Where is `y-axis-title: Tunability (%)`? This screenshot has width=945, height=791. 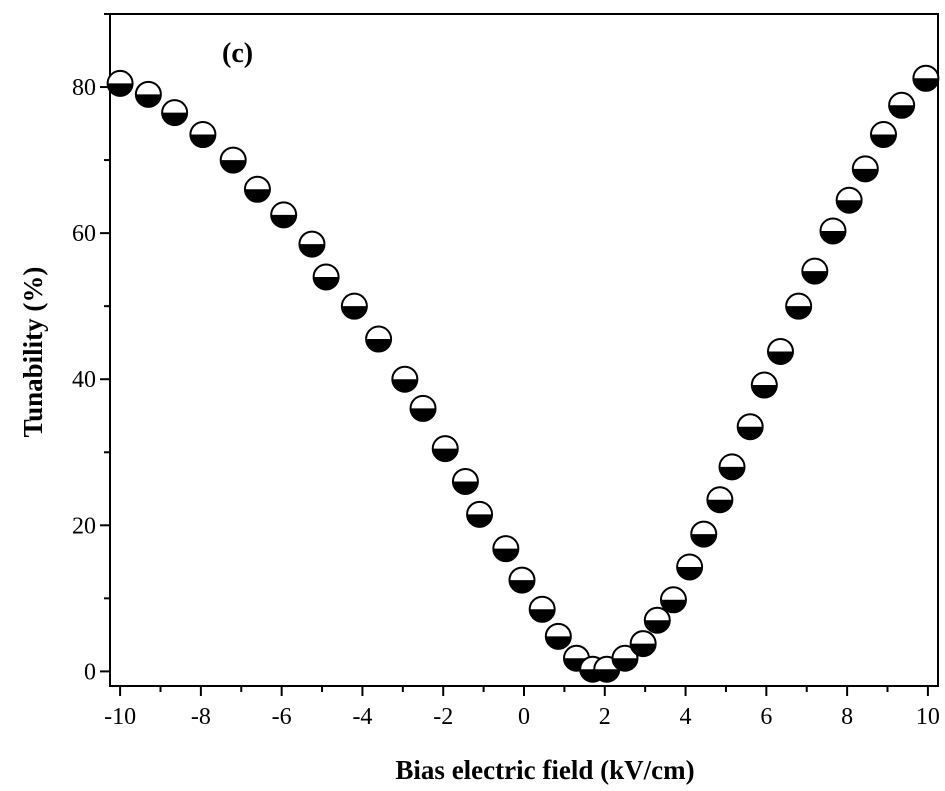 y-axis-title: Tunability (%) is located at coordinates (33, 352).